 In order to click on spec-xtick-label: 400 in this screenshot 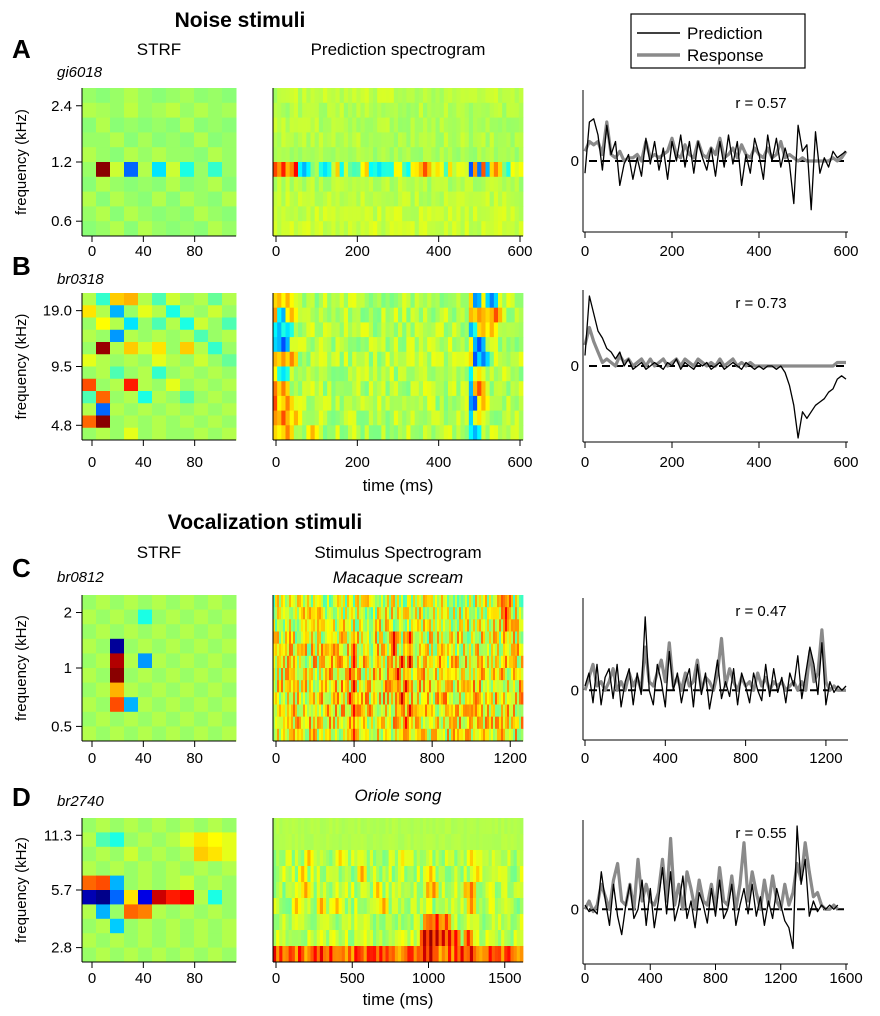, I will do `click(438, 462)`.